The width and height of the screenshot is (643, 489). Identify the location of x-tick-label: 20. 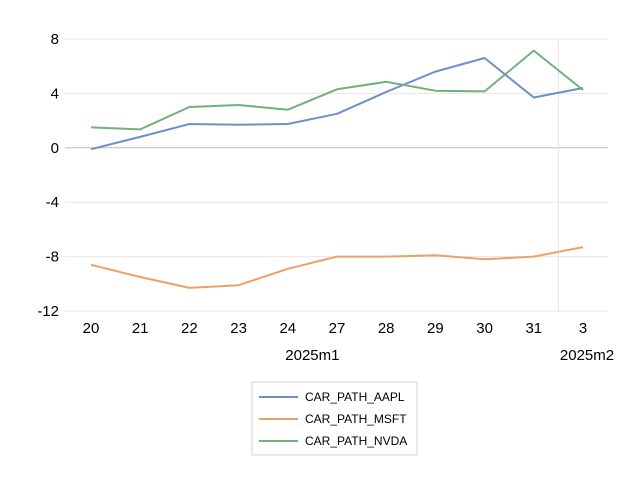
(91, 328).